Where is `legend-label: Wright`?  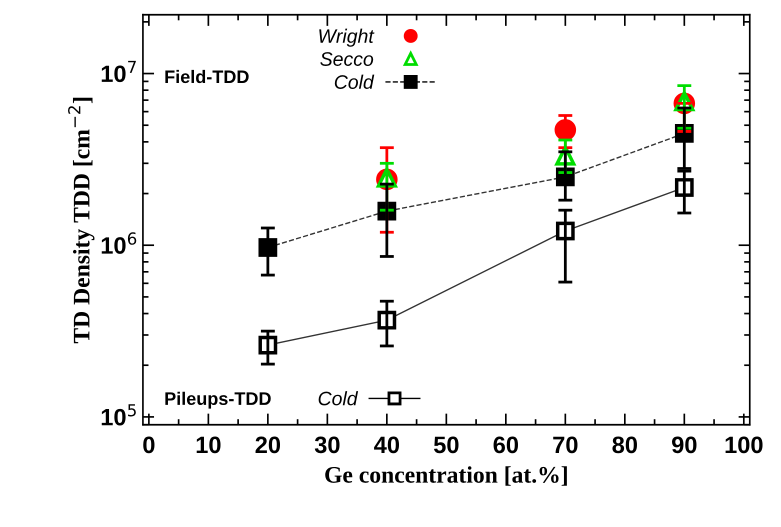 legend-label: Wright is located at coordinates (346, 37).